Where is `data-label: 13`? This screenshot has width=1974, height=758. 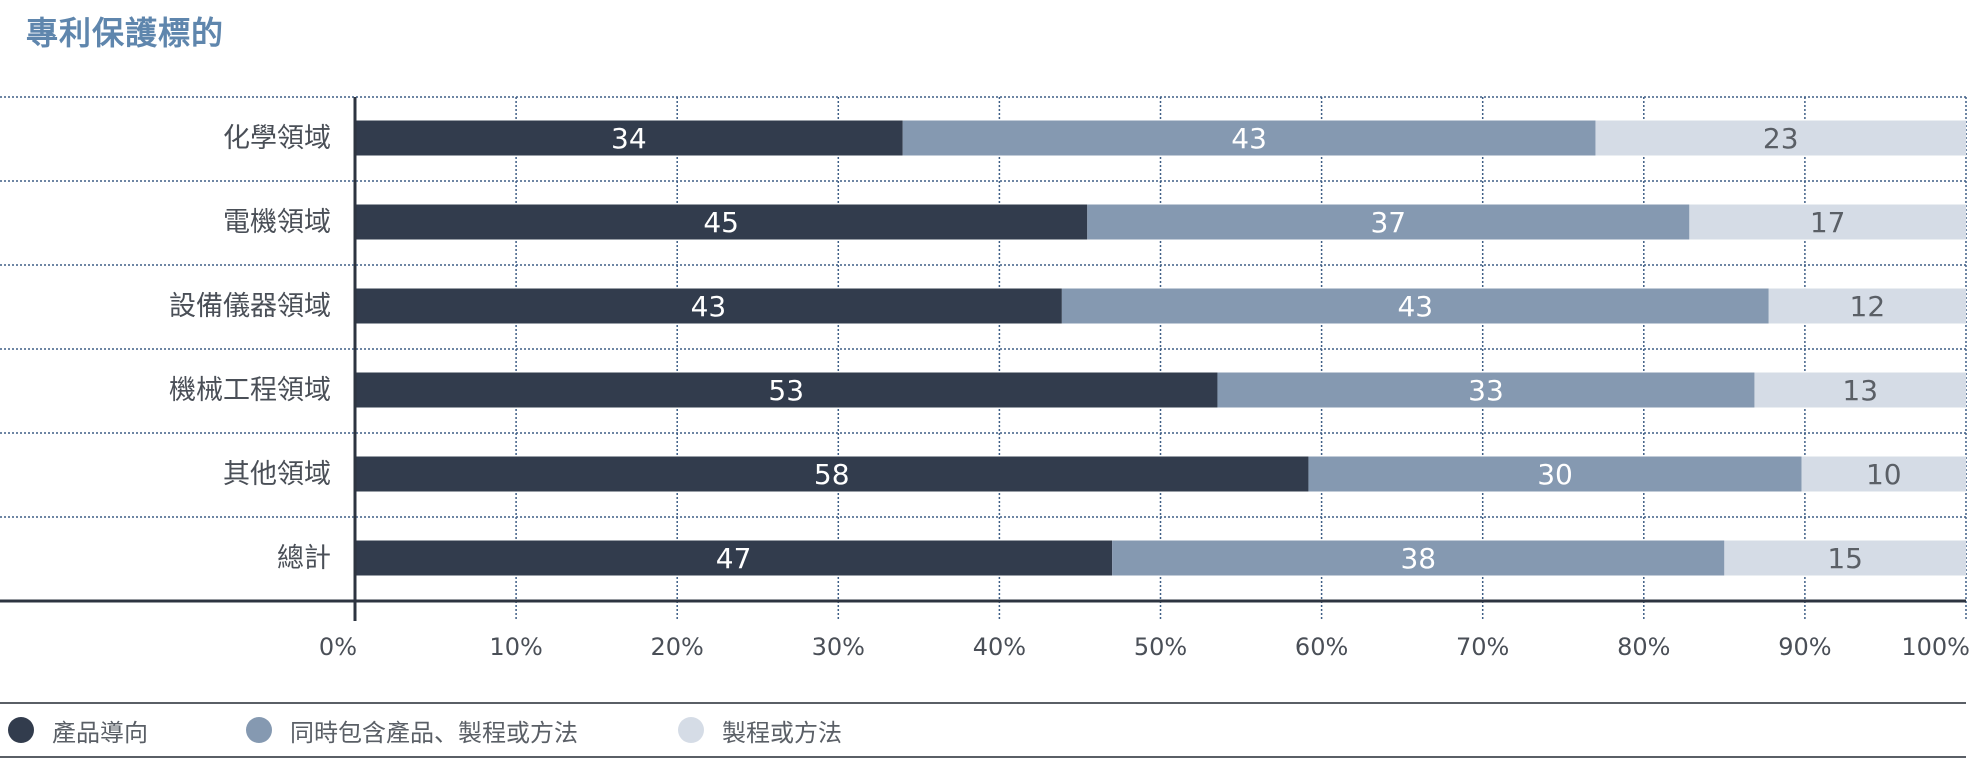
data-label: 13 is located at coordinates (1860, 390).